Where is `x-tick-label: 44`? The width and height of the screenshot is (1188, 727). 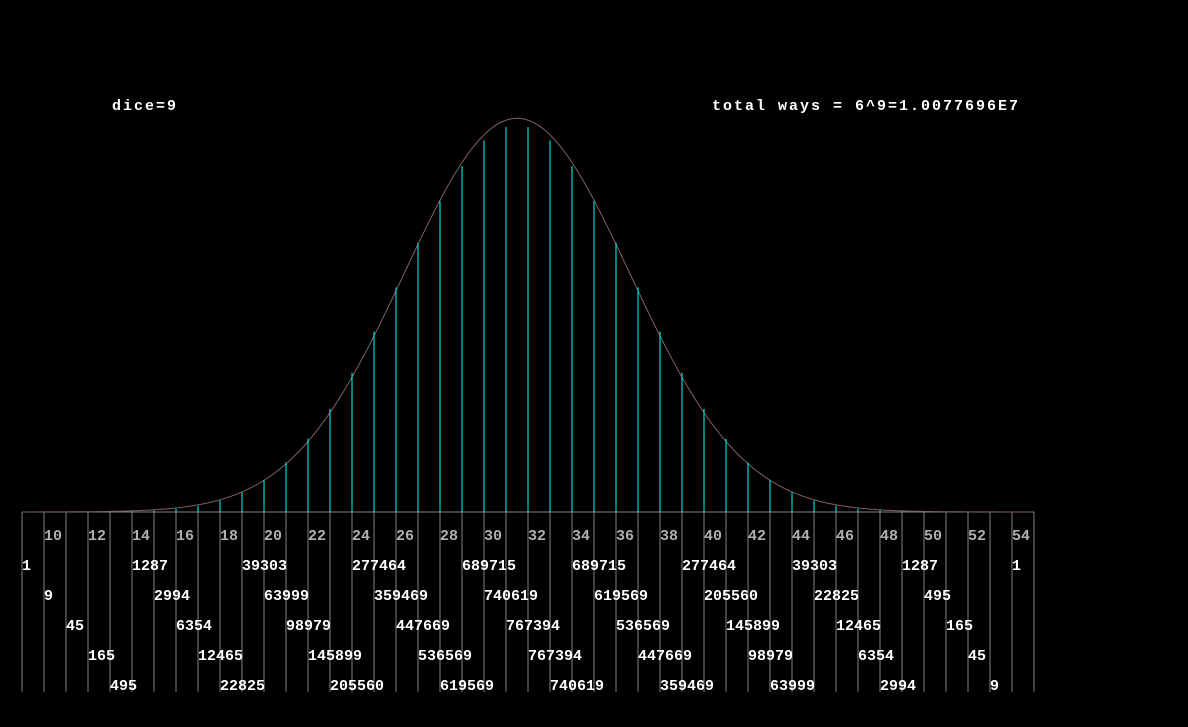 x-tick-label: 44 is located at coordinates (801, 536).